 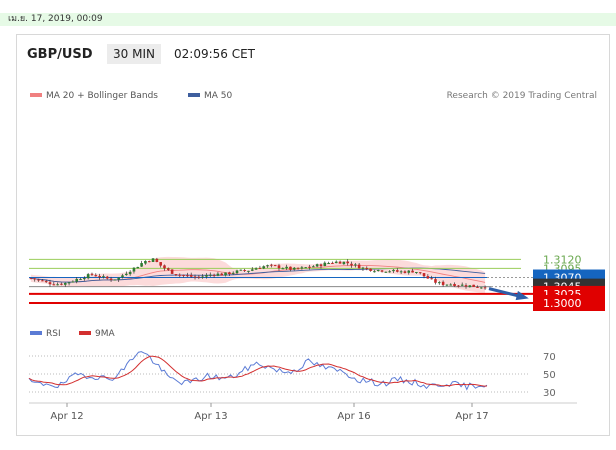 I want to click on timestamp-bar: เม.ย. 17, 2019, 00:09, so click(x=308, y=19).